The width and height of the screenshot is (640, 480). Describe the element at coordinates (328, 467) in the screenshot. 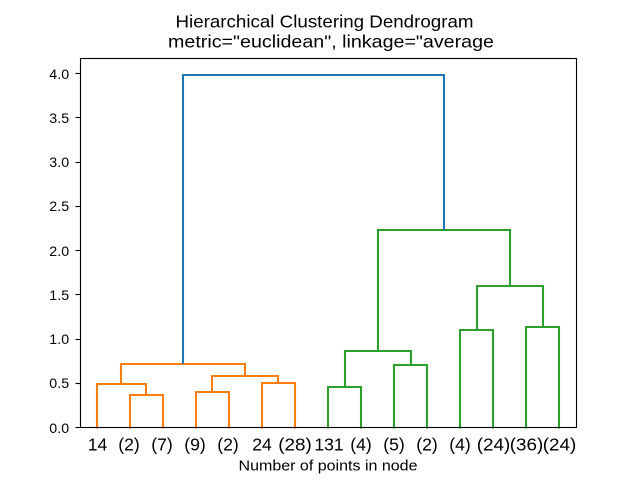

I see `svg-text: Number of points in node` at that location.